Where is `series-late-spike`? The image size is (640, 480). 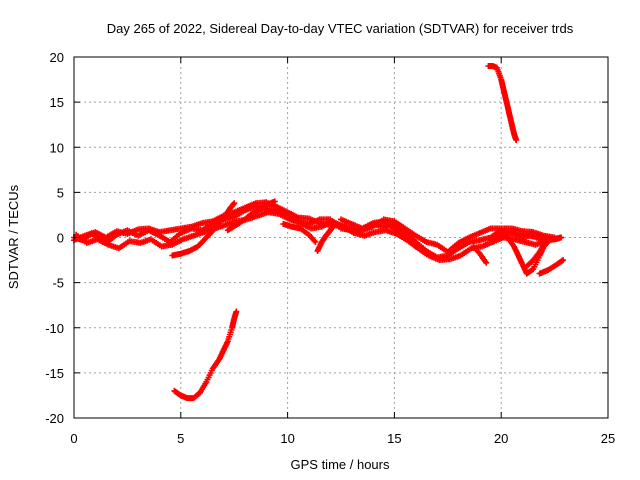 series-late-spike is located at coordinates (480, 254).